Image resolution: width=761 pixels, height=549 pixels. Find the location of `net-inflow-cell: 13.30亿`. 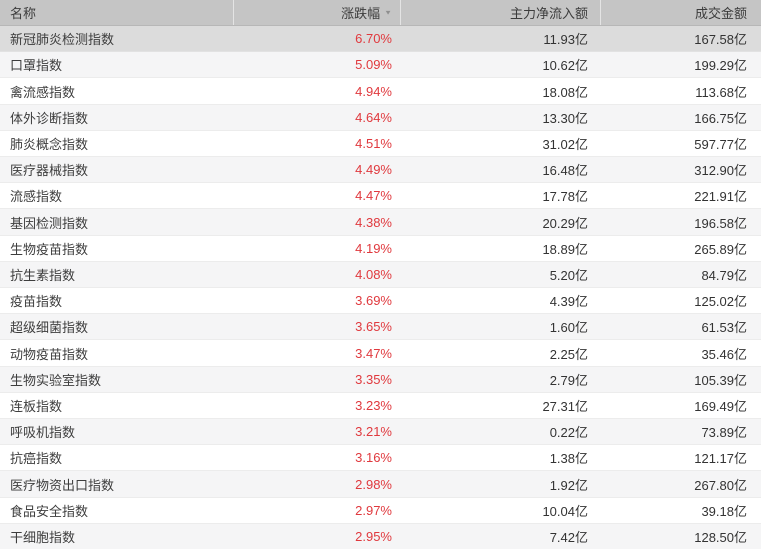

net-inflow-cell: 13.30亿 is located at coordinates (565, 118).